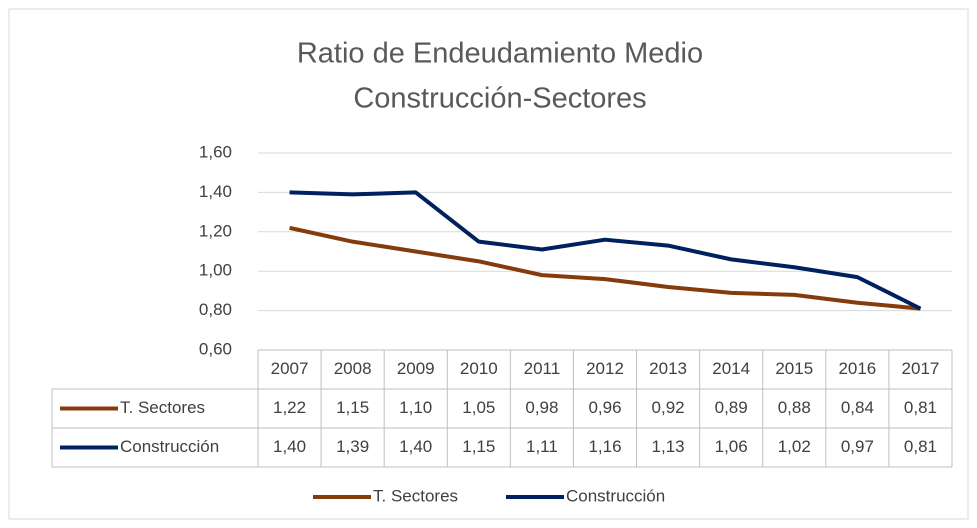  I want to click on table-value: 1,13, so click(668, 446).